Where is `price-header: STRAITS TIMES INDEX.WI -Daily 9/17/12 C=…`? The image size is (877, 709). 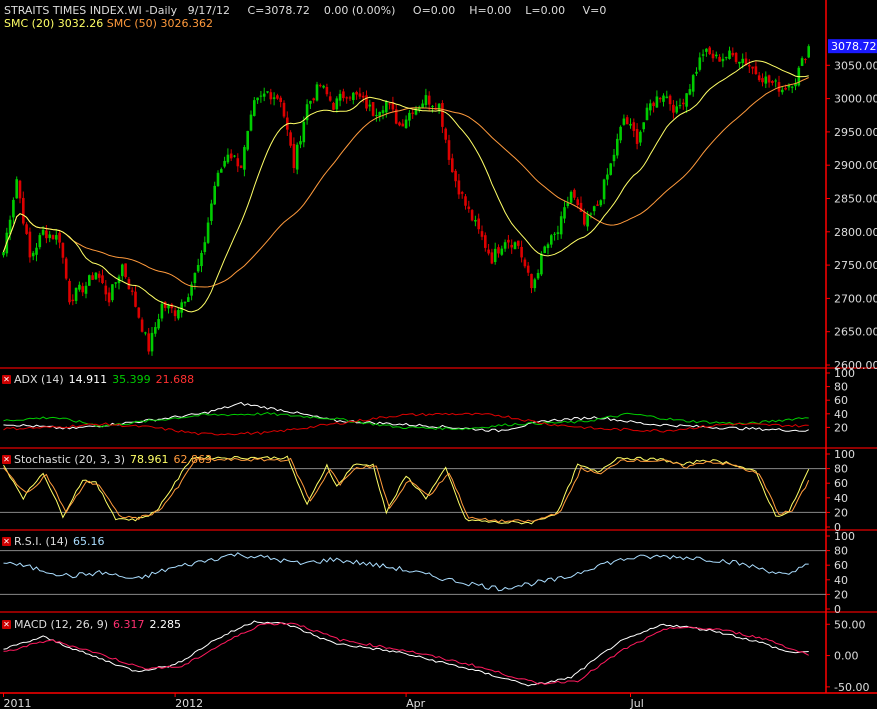 price-header: STRAITS TIMES INDEX.WI -Daily 9/17/12 C=… is located at coordinates (305, 10).